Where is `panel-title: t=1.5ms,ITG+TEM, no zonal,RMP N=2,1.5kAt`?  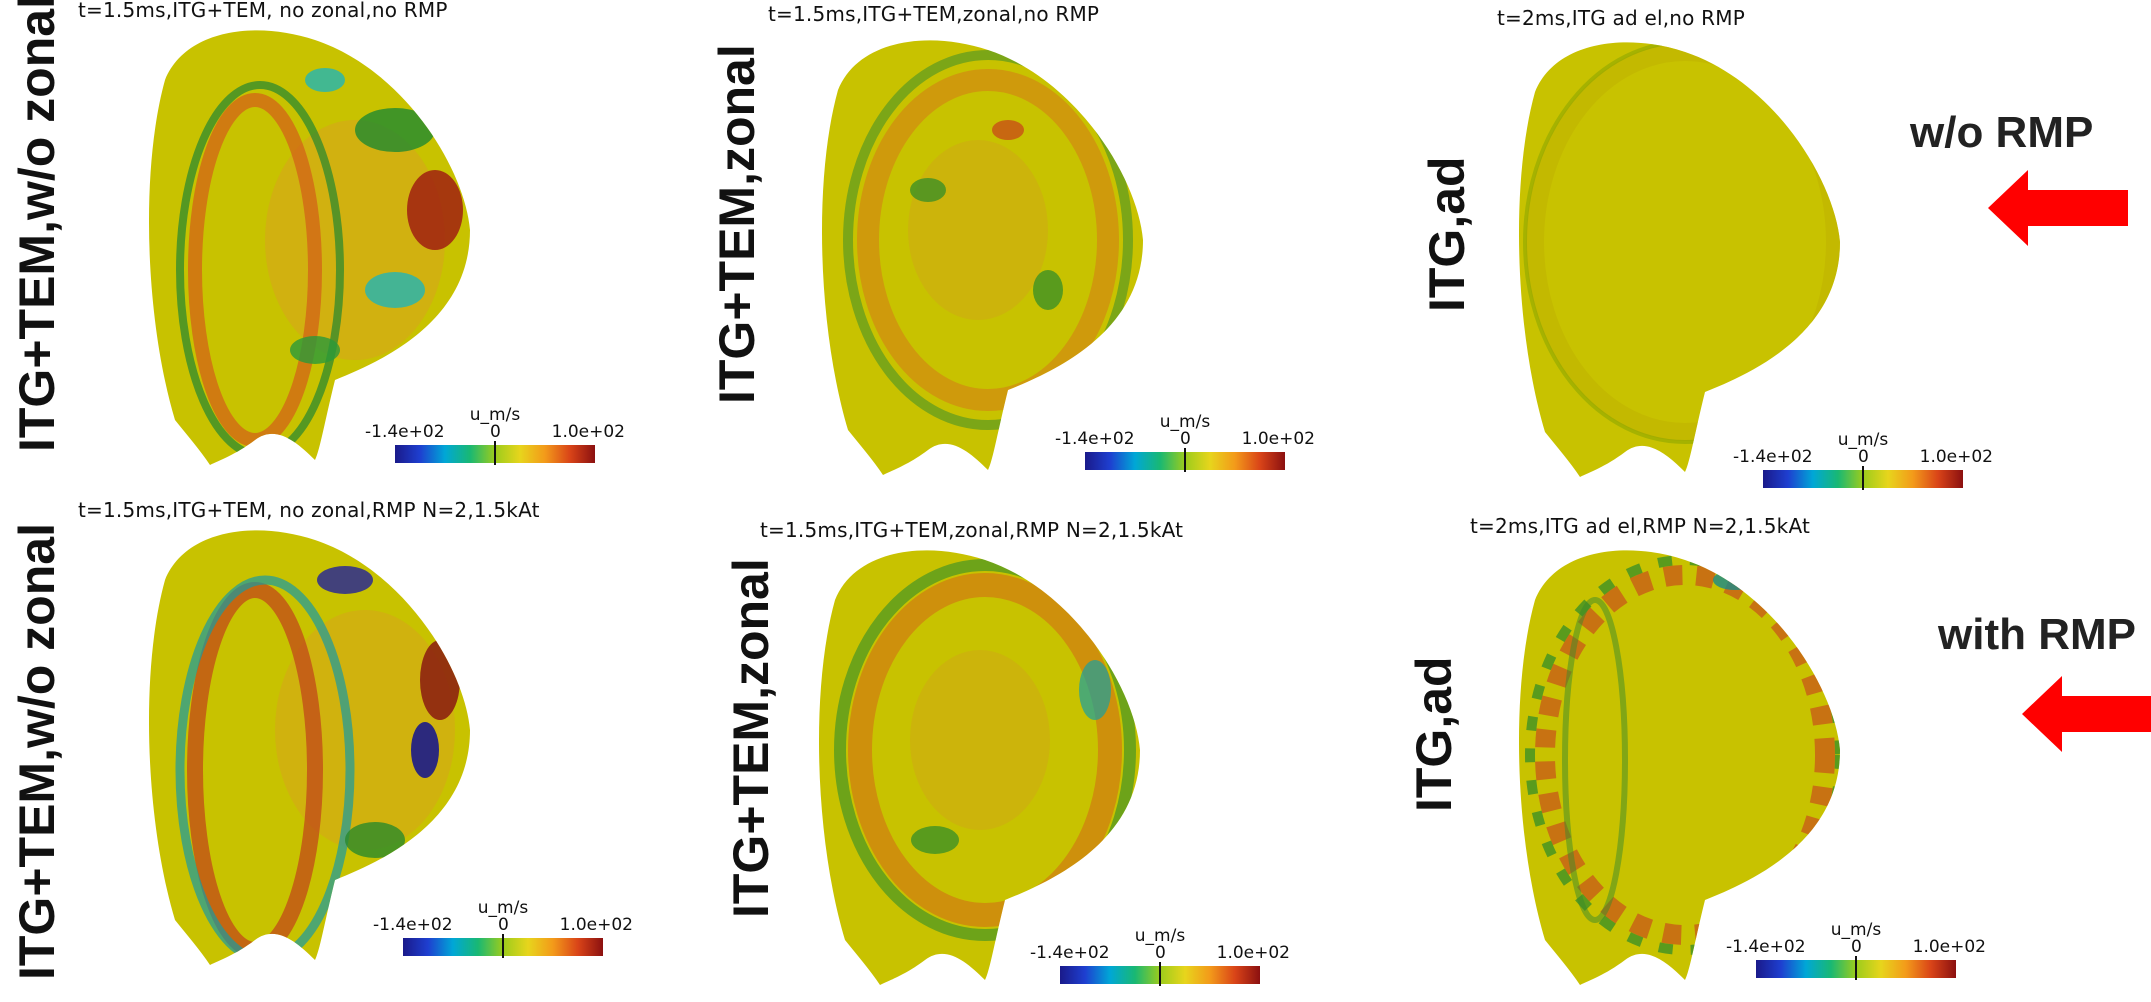 panel-title: t=1.5ms,ITG+TEM, no zonal,RMP N=2,1.5kAt is located at coordinates (309, 510).